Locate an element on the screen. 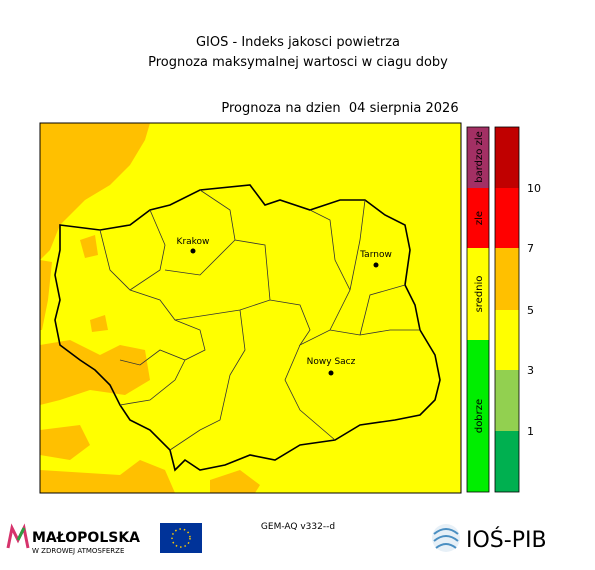  category-label: zle is located at coordinates (479, 218).